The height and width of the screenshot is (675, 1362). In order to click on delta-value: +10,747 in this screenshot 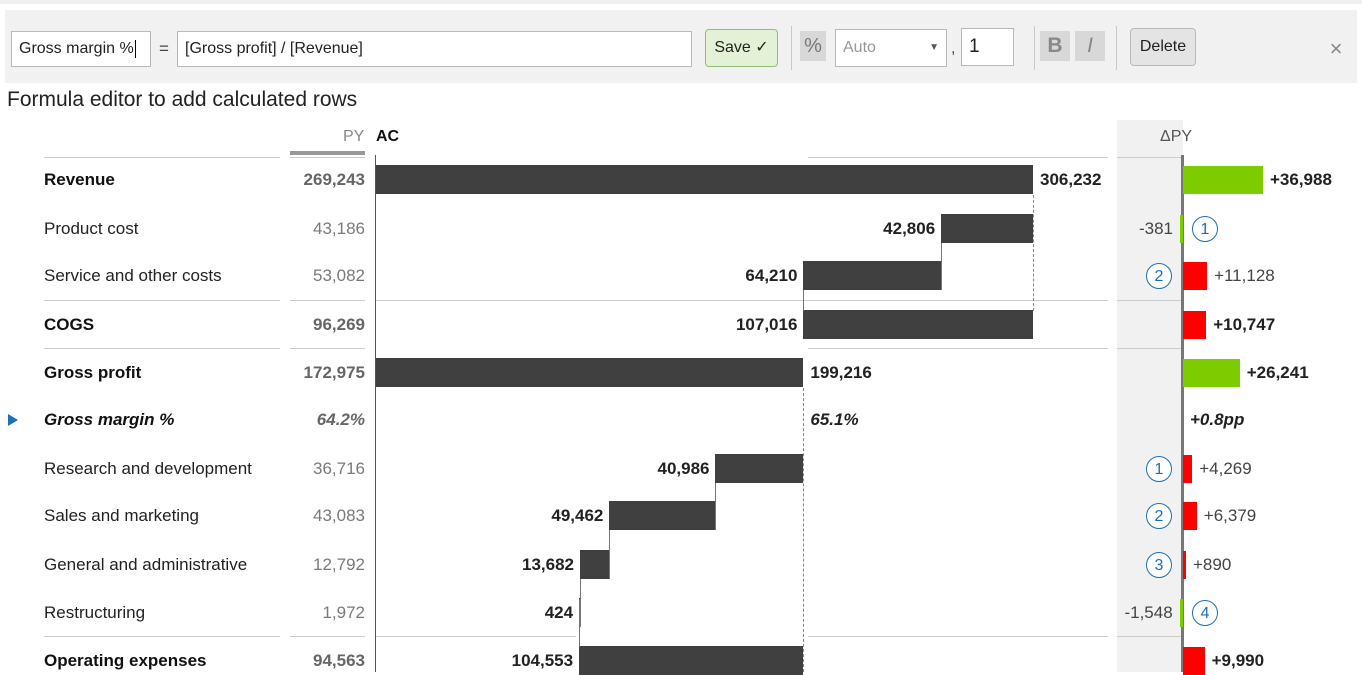, I will do `click(1244, 324)`.